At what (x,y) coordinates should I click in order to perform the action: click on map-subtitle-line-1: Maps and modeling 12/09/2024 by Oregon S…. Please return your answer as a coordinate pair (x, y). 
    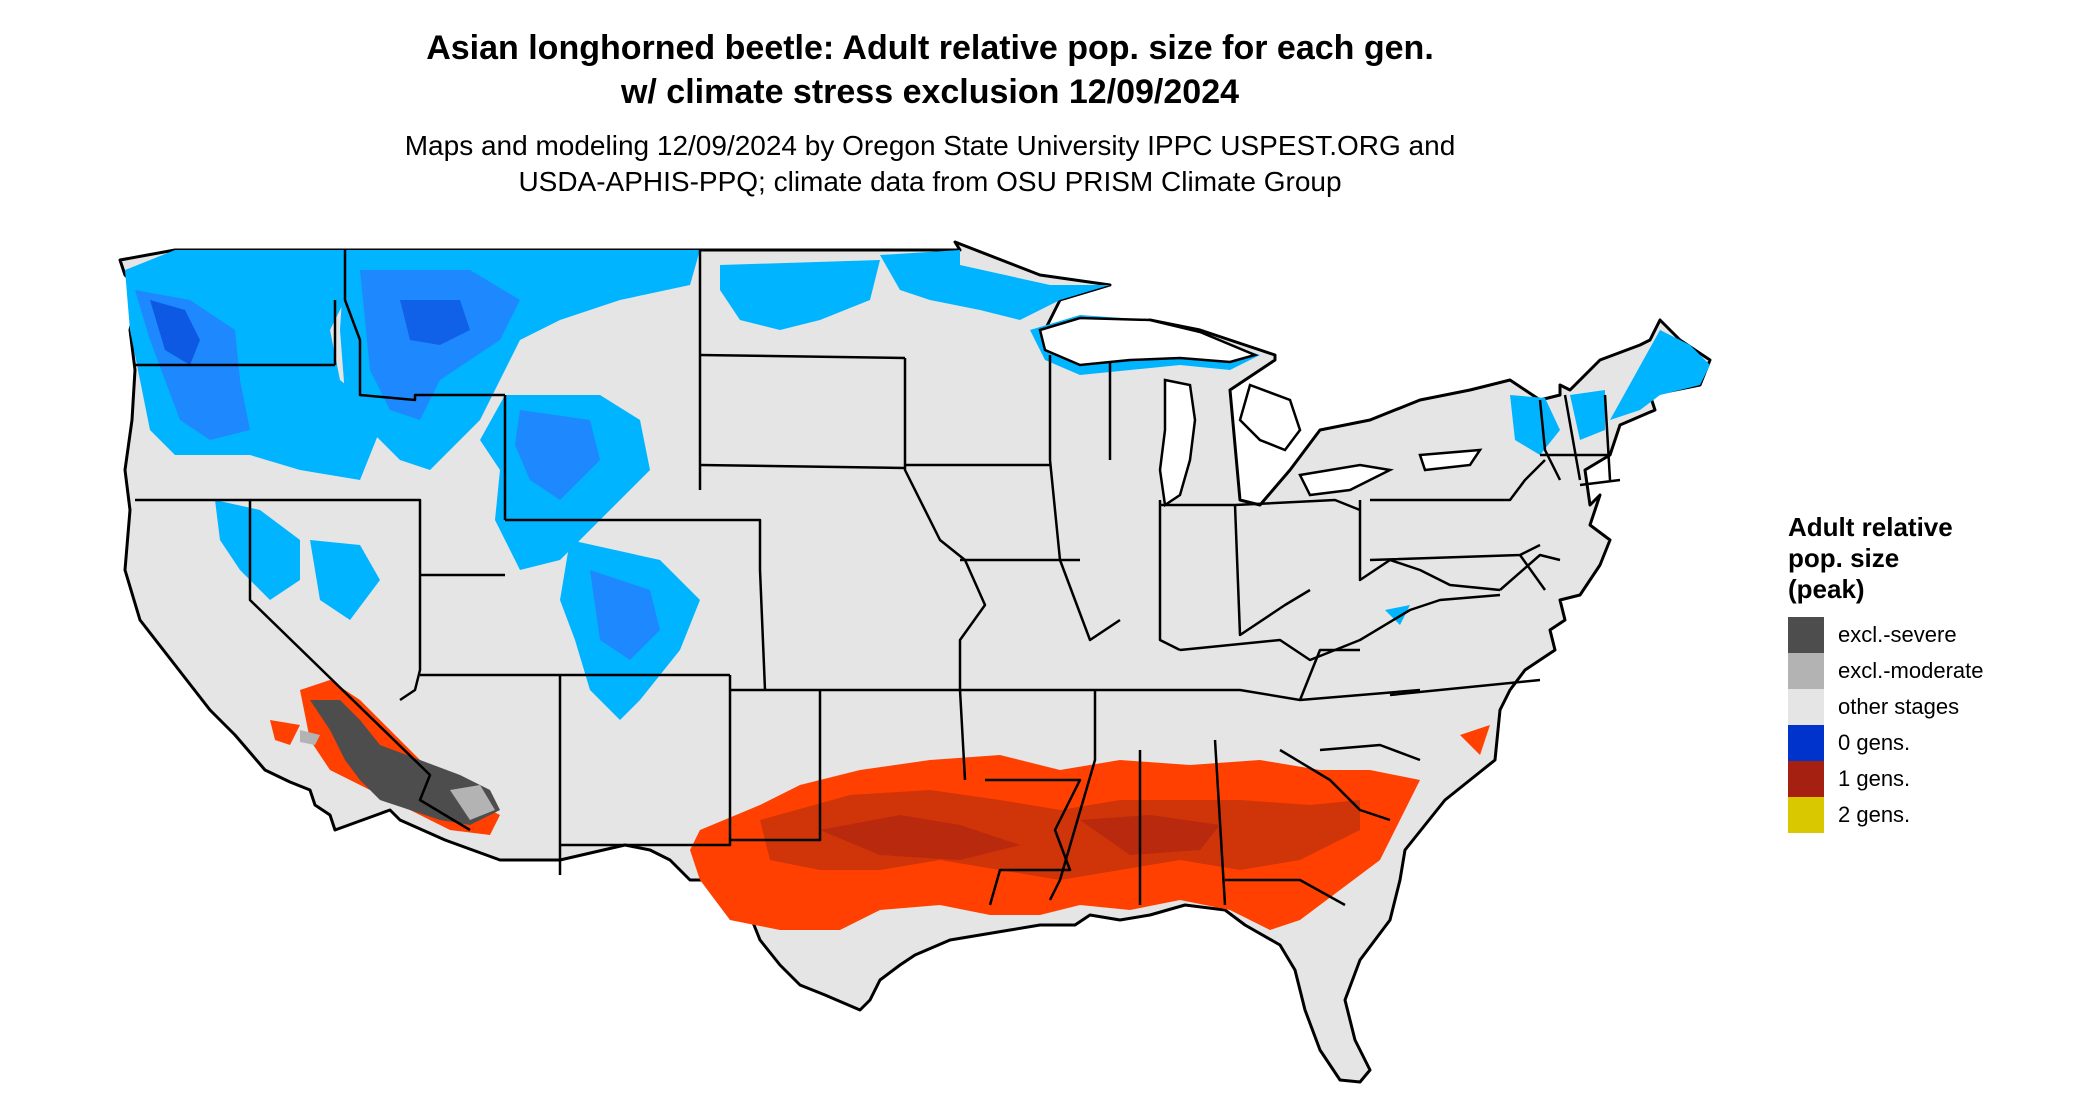
    Looking at the image, I should click on (930, 145).